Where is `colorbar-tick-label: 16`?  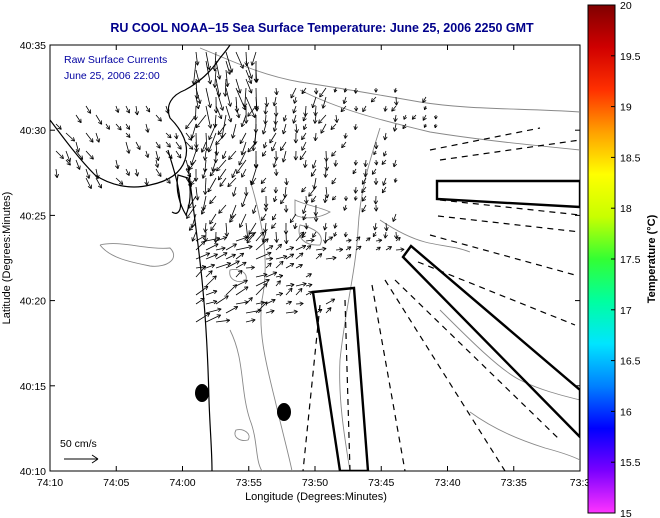
colorbar-tick-label: 16 is located at coordinates (626, 412).